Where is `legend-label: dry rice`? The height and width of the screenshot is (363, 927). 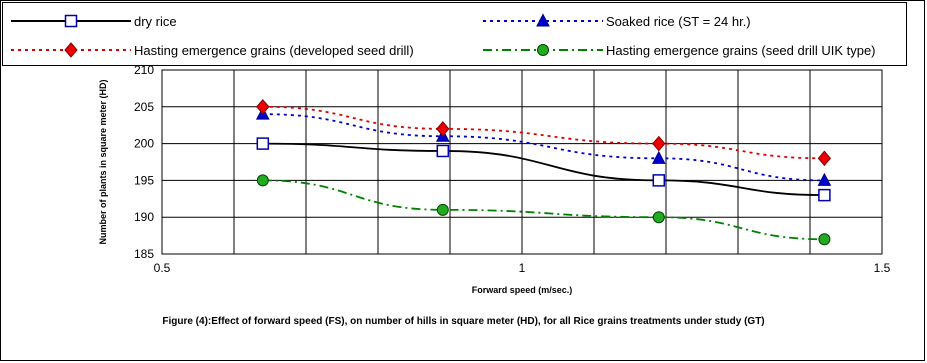 legend-label: dry rice is located at coordinates (155, 21).